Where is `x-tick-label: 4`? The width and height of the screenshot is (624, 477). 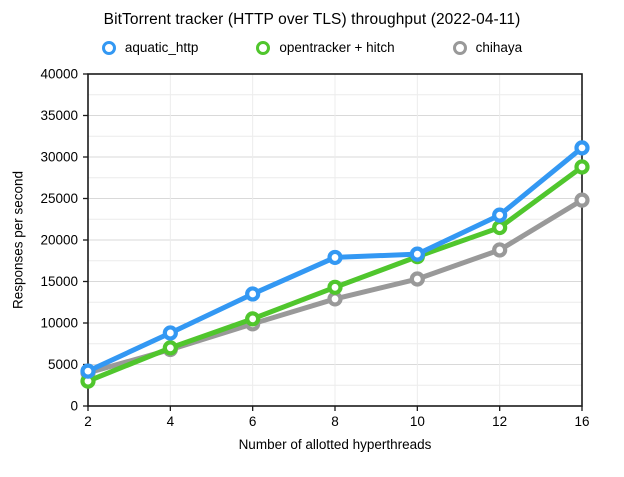
x-tick-label: 4 is located at coordinates (171, 421).